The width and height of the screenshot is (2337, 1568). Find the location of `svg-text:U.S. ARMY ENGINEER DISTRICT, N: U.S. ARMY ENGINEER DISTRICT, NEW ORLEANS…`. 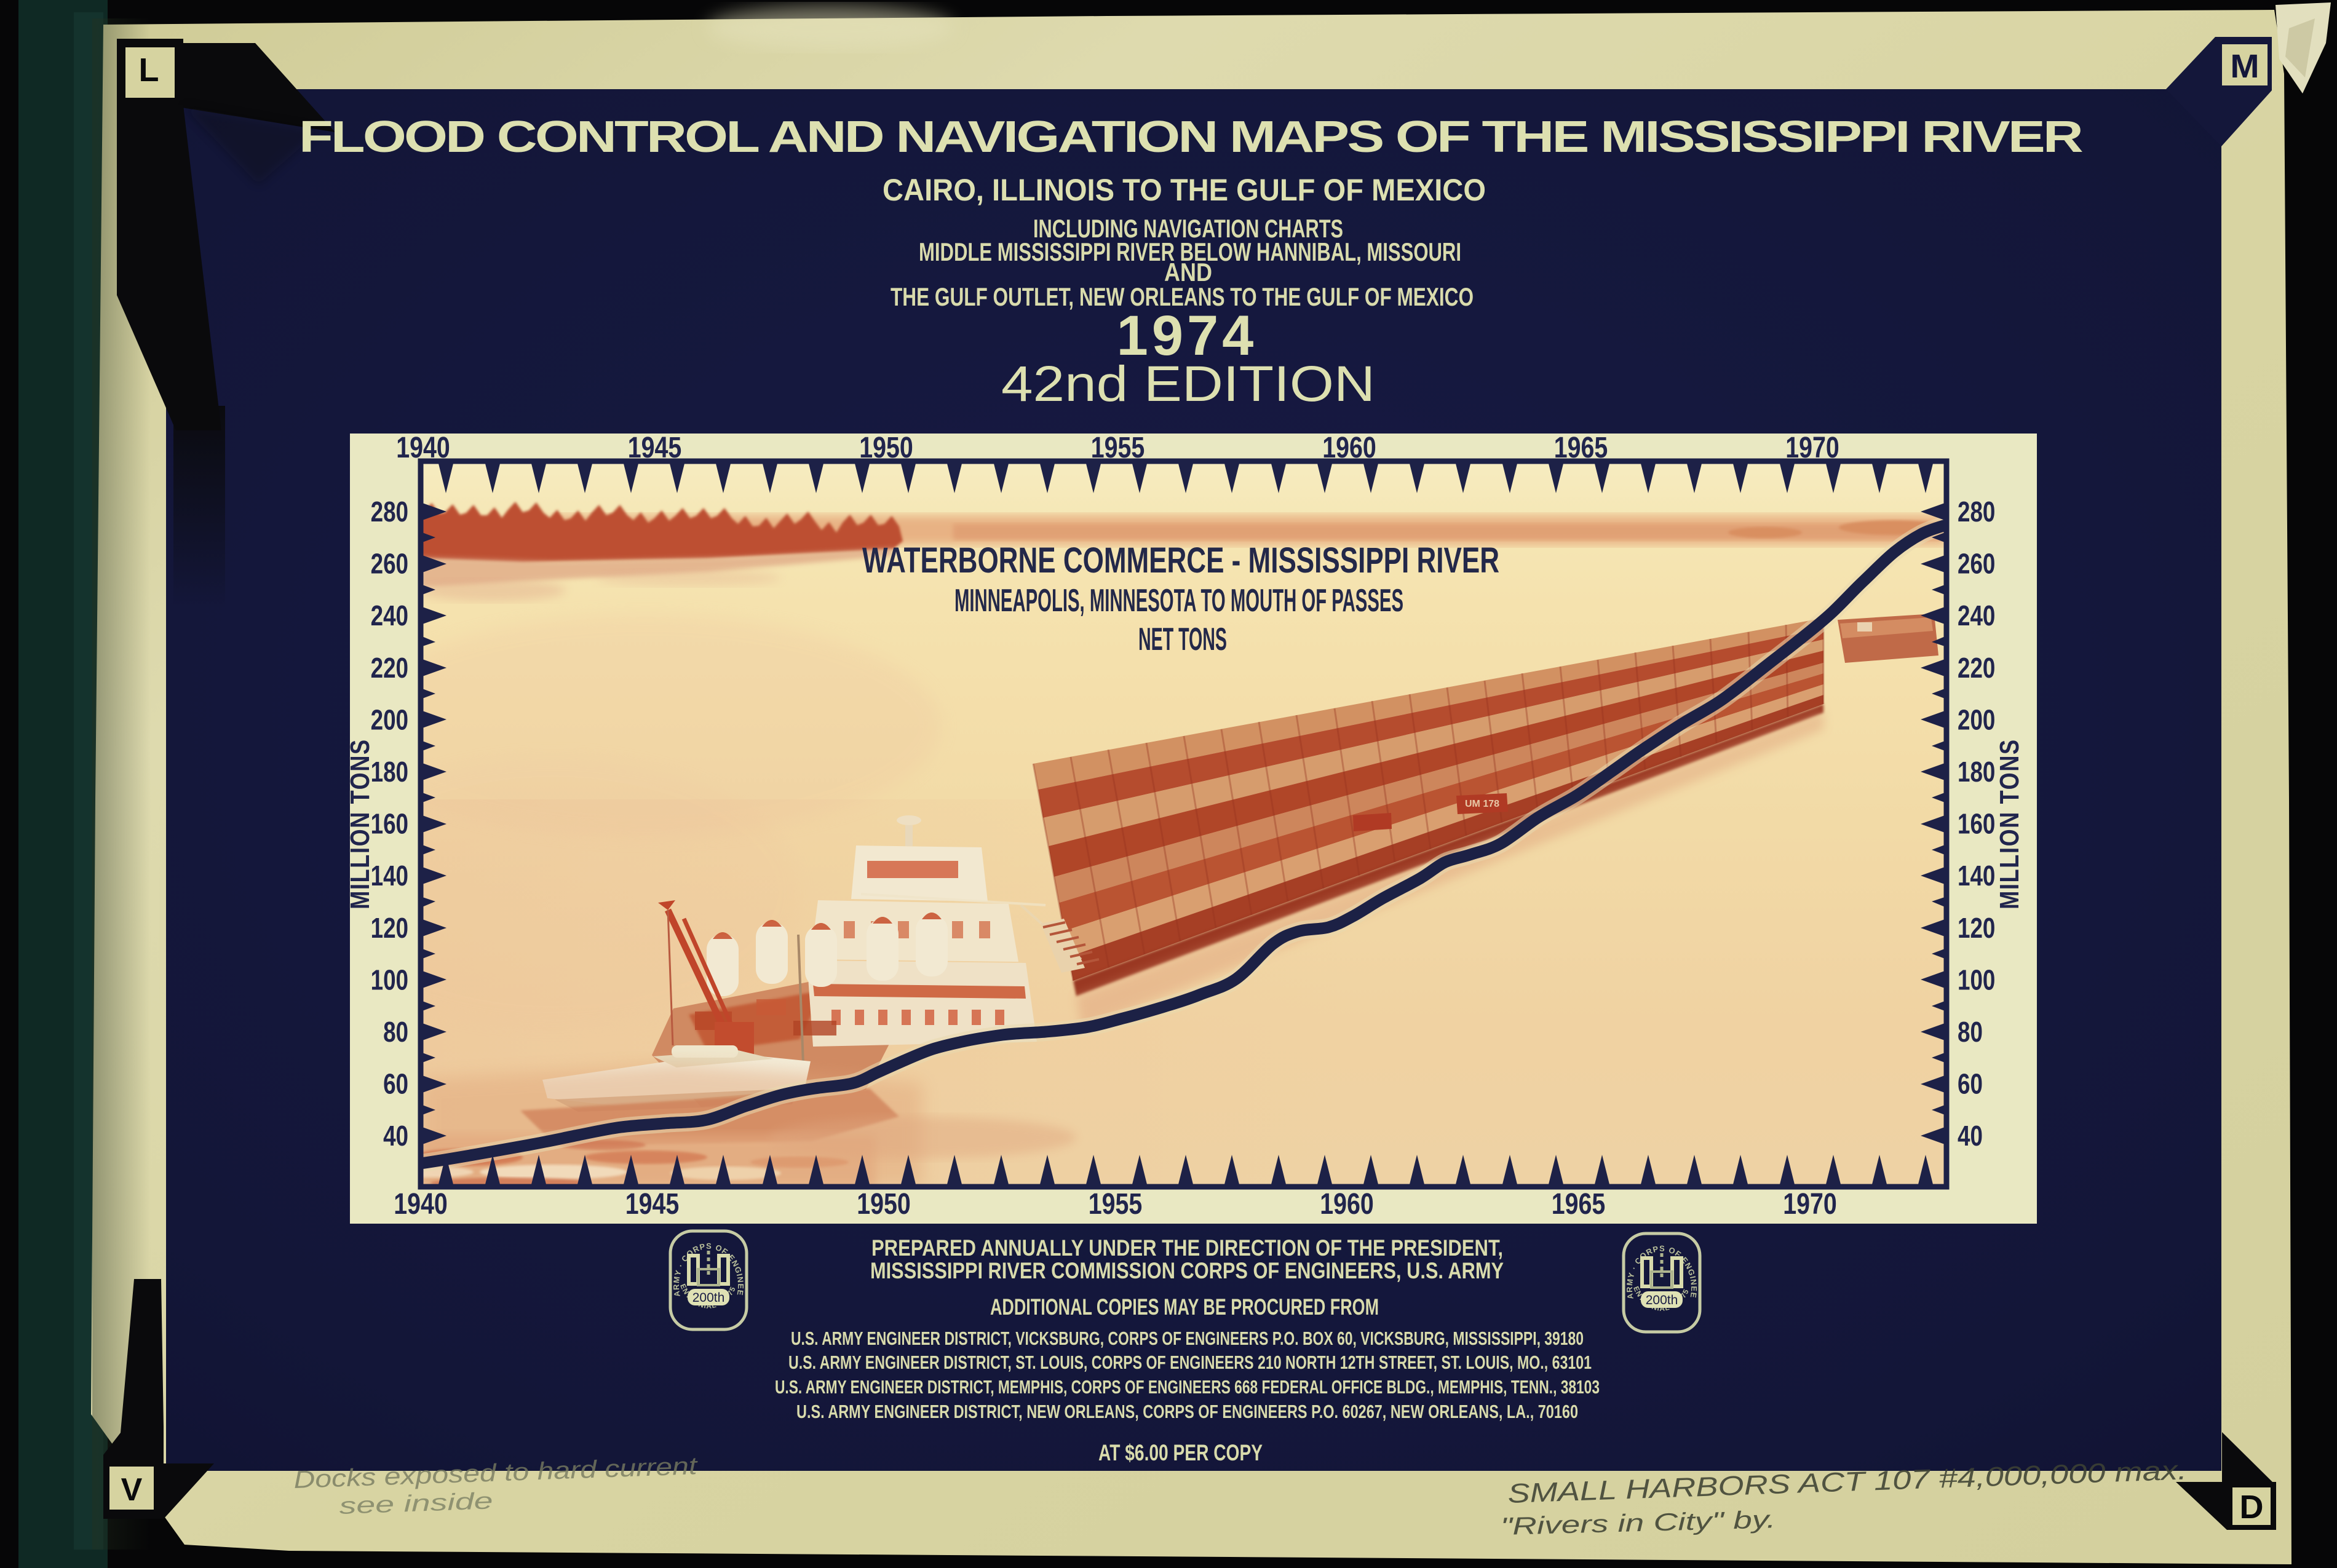

svg-text:U.S. ARMY ENGINEER DISTRICT, N: U.S. ARMY ENGINEER DISTRICT, NEW ORLEANS… is located at coordinates (1187, 1411).